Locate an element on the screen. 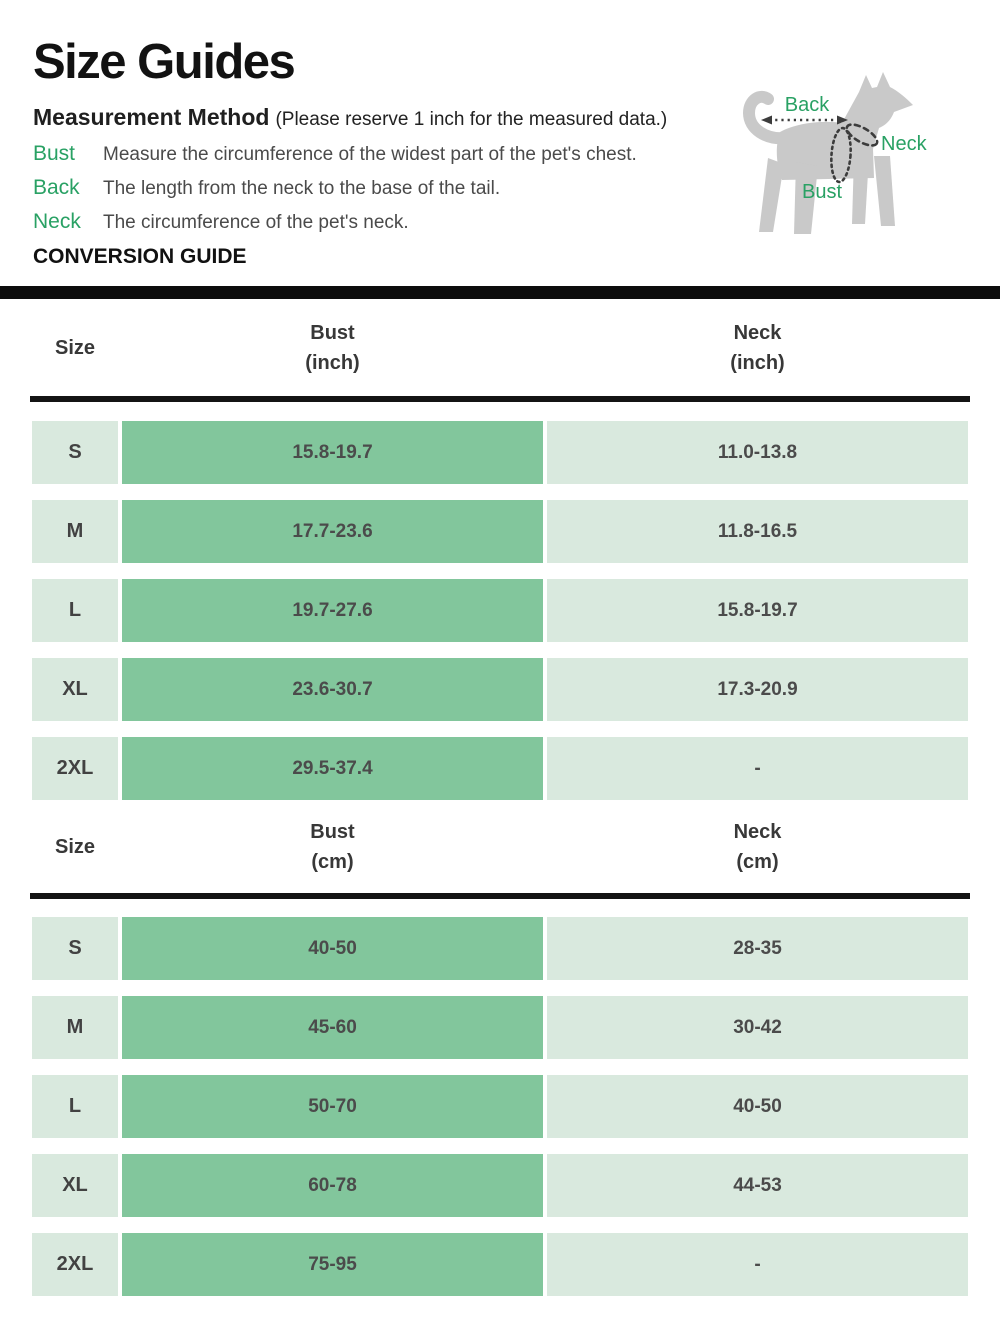 The image size is (1000, 1331). bust-cell: 15.8-19.7 is located at coordinates (332, 452).